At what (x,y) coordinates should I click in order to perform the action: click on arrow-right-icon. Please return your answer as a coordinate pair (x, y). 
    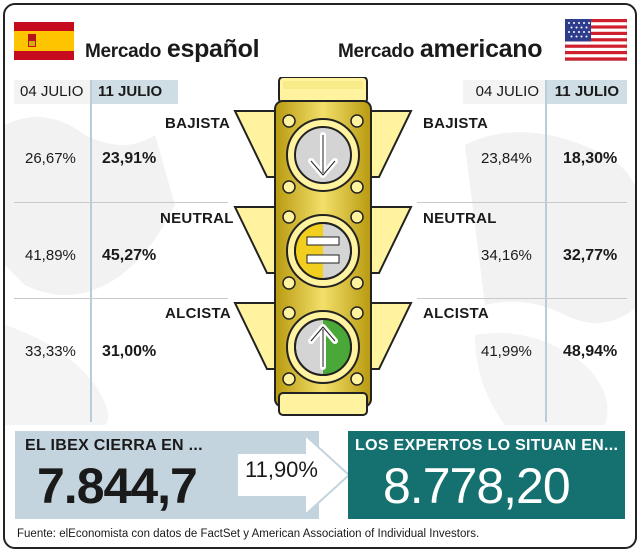
    Looking at the image, I should click on (293, 475).